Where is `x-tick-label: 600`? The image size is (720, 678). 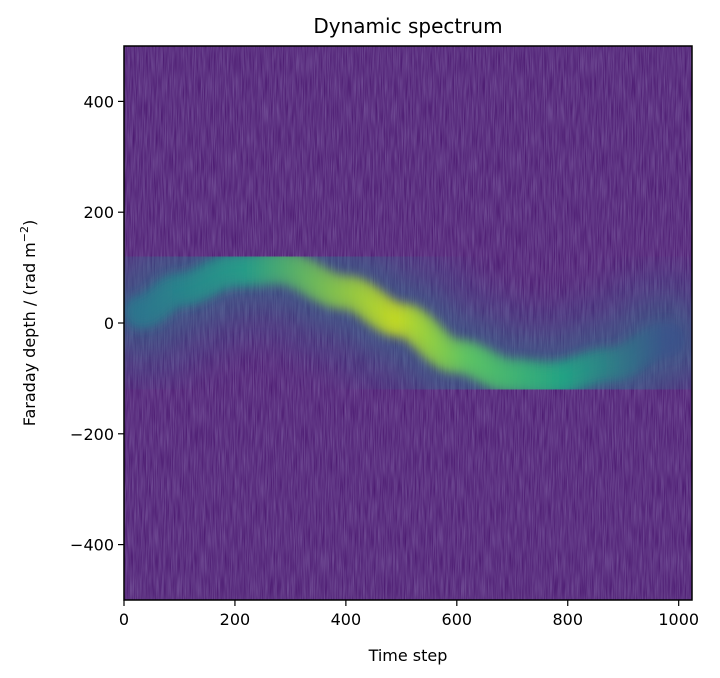 x-tick-label: 600 is located at coordinates (457, 619).